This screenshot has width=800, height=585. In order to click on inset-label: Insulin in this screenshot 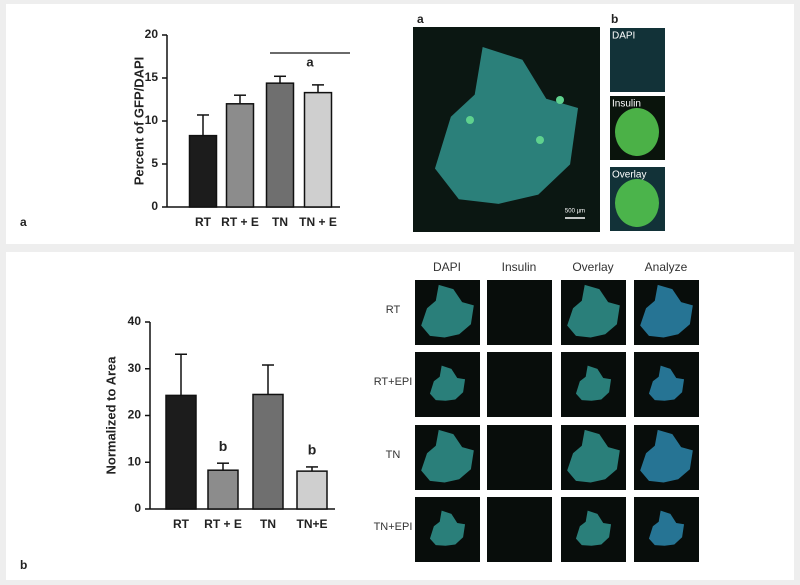, I will do `click(626, 104)`.